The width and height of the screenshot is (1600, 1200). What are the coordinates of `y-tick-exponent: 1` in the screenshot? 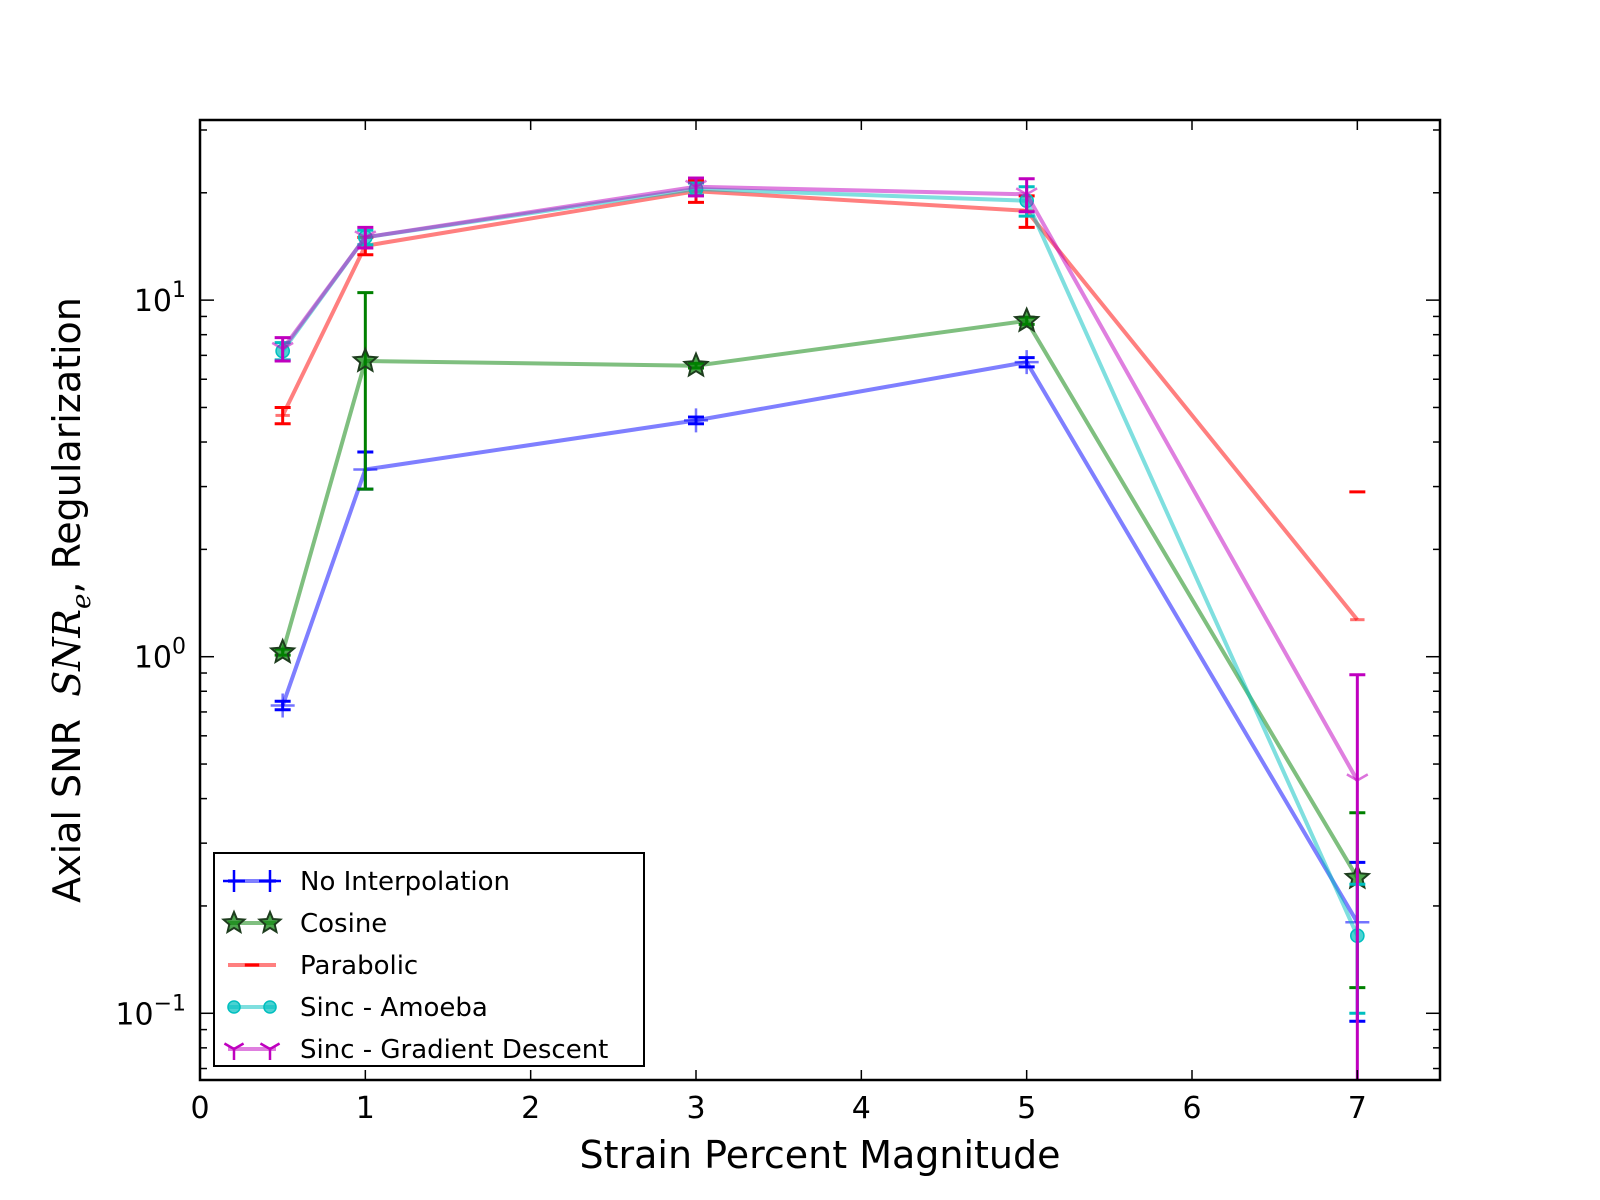 It's located at (179, 290).